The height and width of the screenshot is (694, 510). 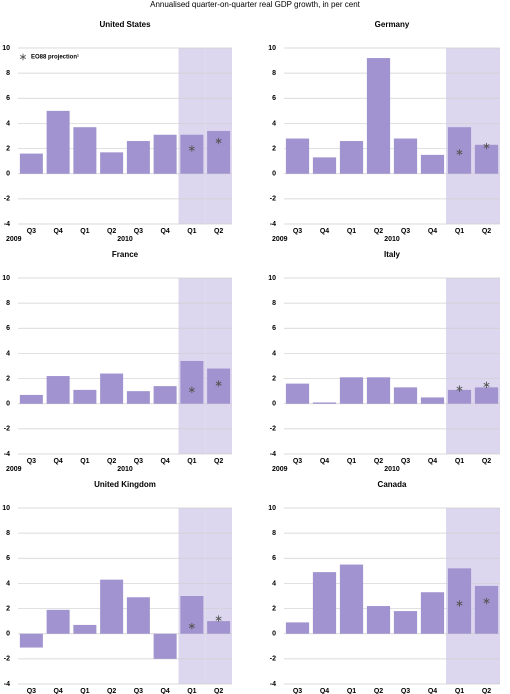 I want to click on chart-title: Germany, so click(x=392, y=24).